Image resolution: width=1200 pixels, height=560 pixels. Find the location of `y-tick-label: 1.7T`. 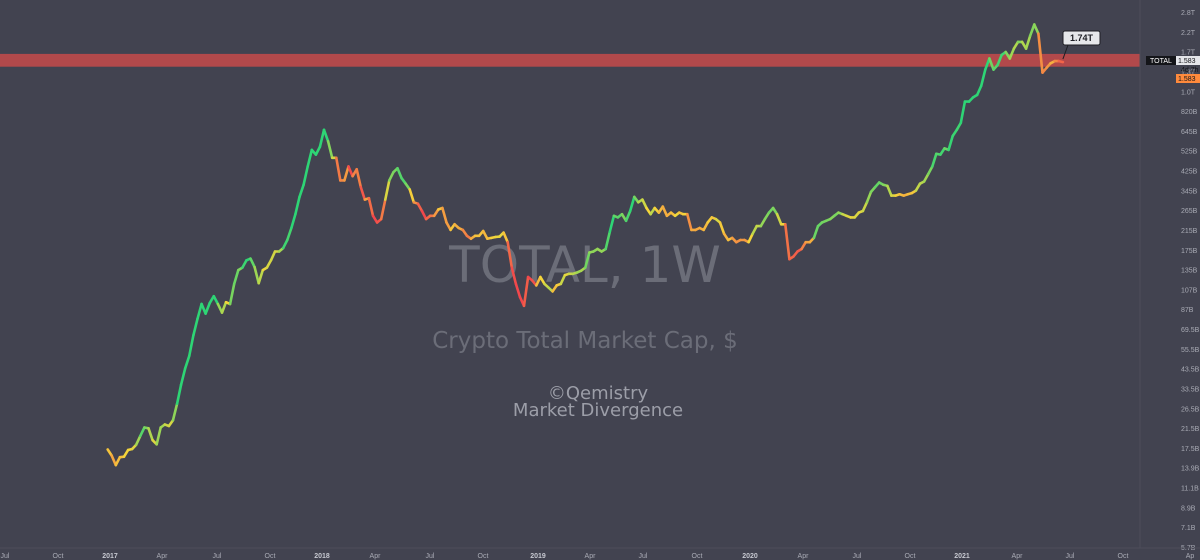

y-tick-label: 1.7T is located at coordinates (1188, 53).